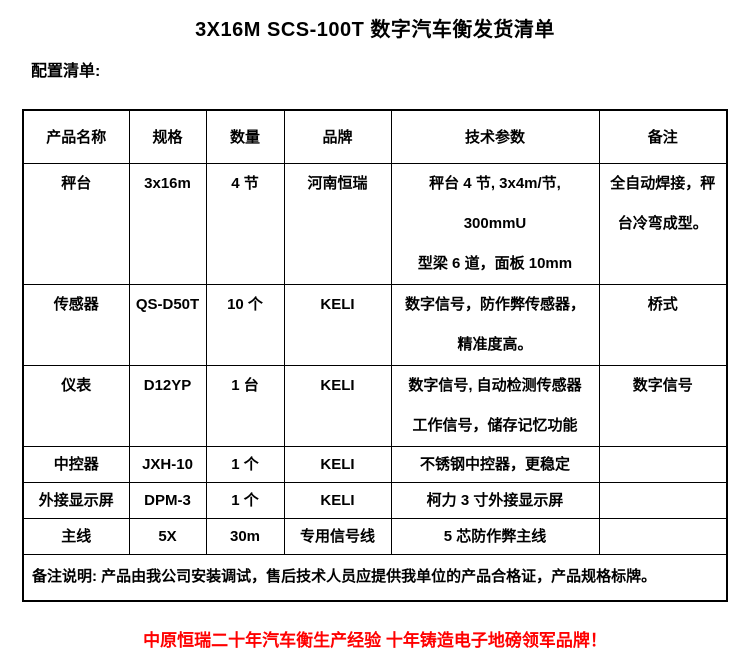  Describe the element at coordinates (495, 203) in the screenshot. I see `tech-line: 秤台 4 节, 3x4m/节, 300mmU` at that location.